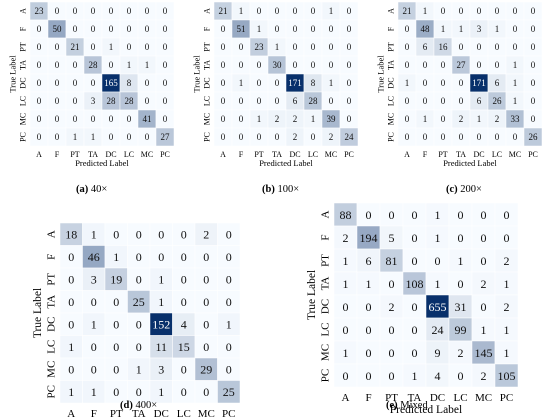 This screenshot has height=417, width=550. What do you see at coordinates (313, 83) in the screenshot?
I see `cell-value-label: 8` at bounding box center [313, 83].